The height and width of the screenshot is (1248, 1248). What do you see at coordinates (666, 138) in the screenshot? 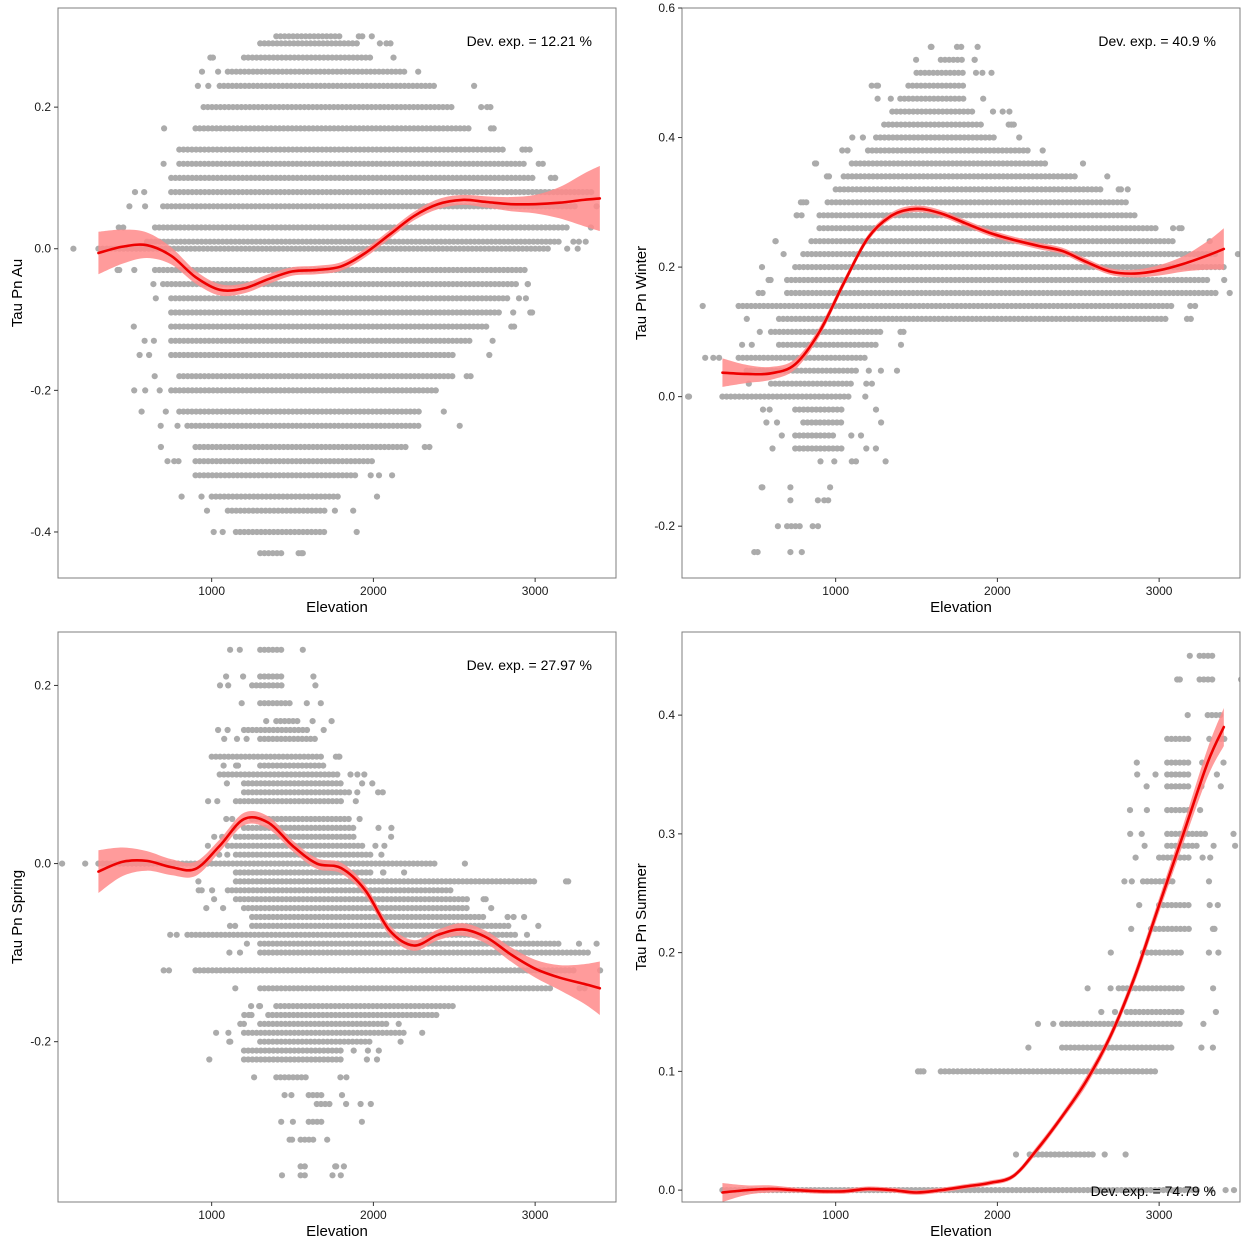
I see `y-tick-label: 0.4` at bounding box center [666, 138].